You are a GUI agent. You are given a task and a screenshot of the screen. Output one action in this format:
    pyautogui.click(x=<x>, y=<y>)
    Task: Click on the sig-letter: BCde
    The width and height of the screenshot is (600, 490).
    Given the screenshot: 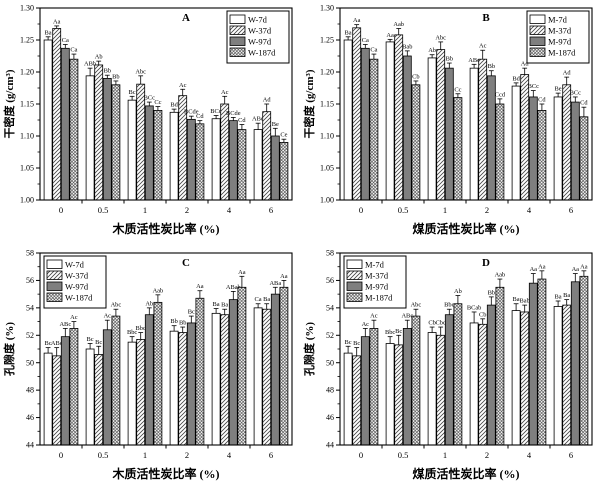 What is the action you would take?
    pyautogui.click(x=191, y=112)
    